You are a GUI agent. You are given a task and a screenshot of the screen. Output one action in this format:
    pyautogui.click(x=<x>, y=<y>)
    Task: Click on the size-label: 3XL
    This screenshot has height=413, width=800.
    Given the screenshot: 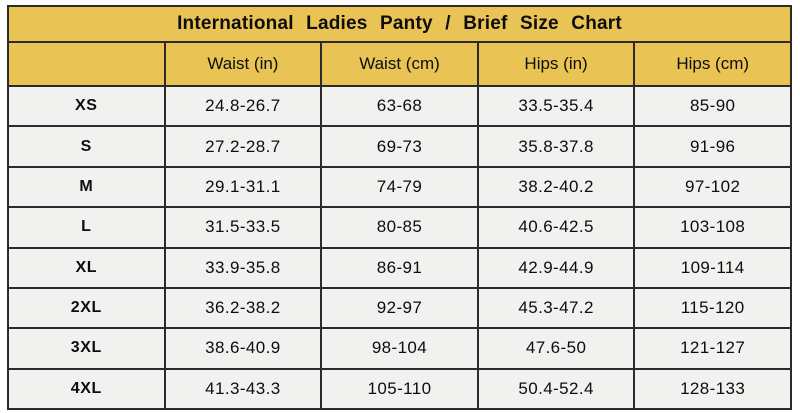 What is the action you would take?
    pyautogui.click(x=86, y=348)
    